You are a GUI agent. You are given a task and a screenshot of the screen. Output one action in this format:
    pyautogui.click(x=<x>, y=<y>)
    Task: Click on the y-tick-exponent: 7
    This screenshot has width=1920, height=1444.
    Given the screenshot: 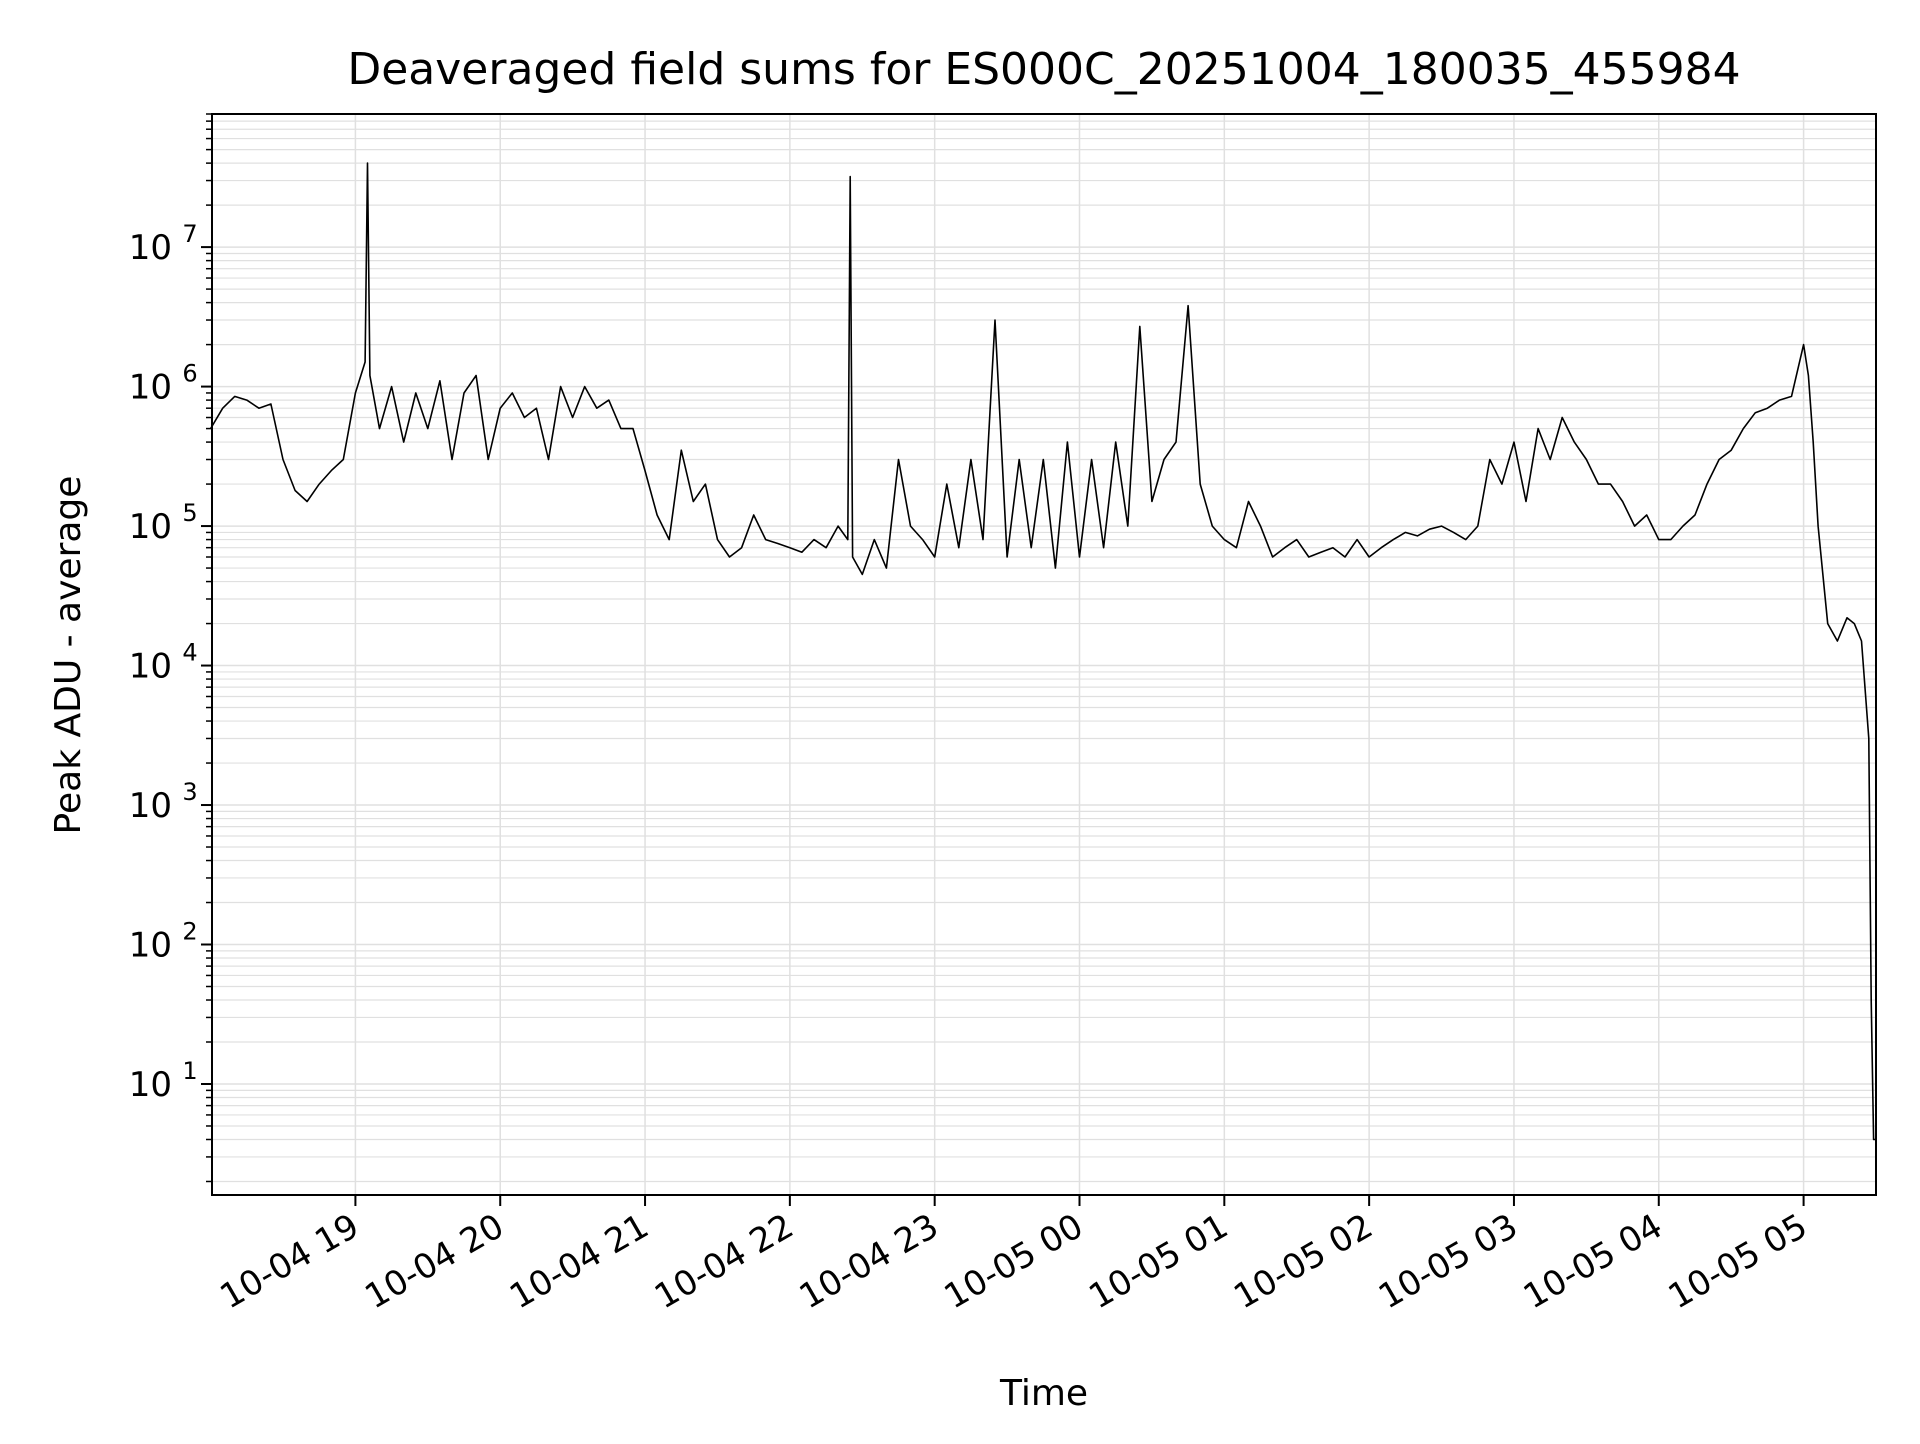 What is the action you would take?
    pyautogui.click(x=189, y=234)
    